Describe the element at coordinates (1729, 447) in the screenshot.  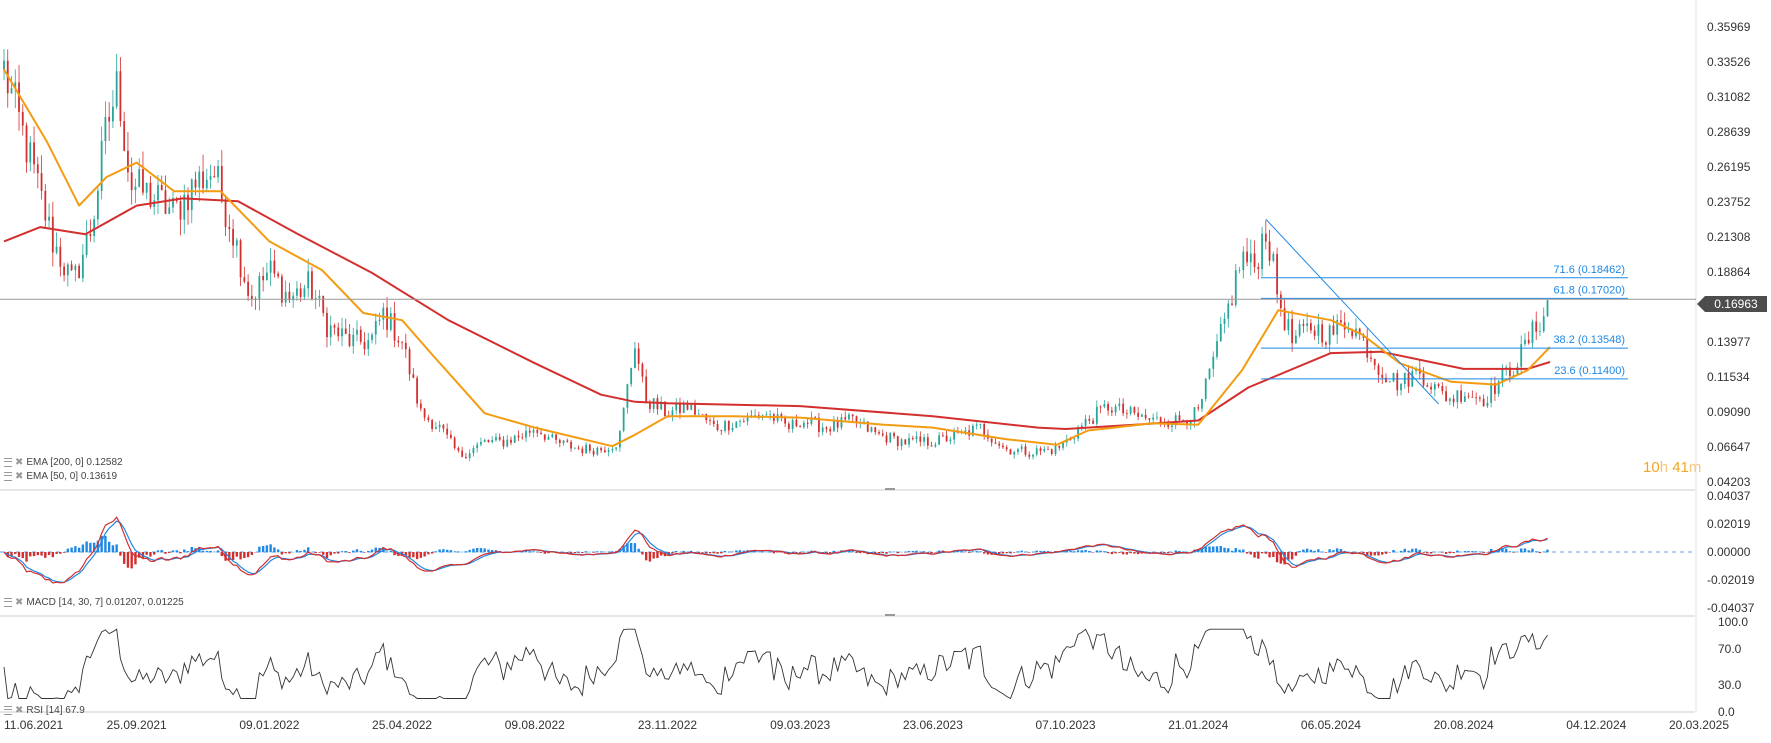
I see `price-tick-label: 0.06647` at that location.